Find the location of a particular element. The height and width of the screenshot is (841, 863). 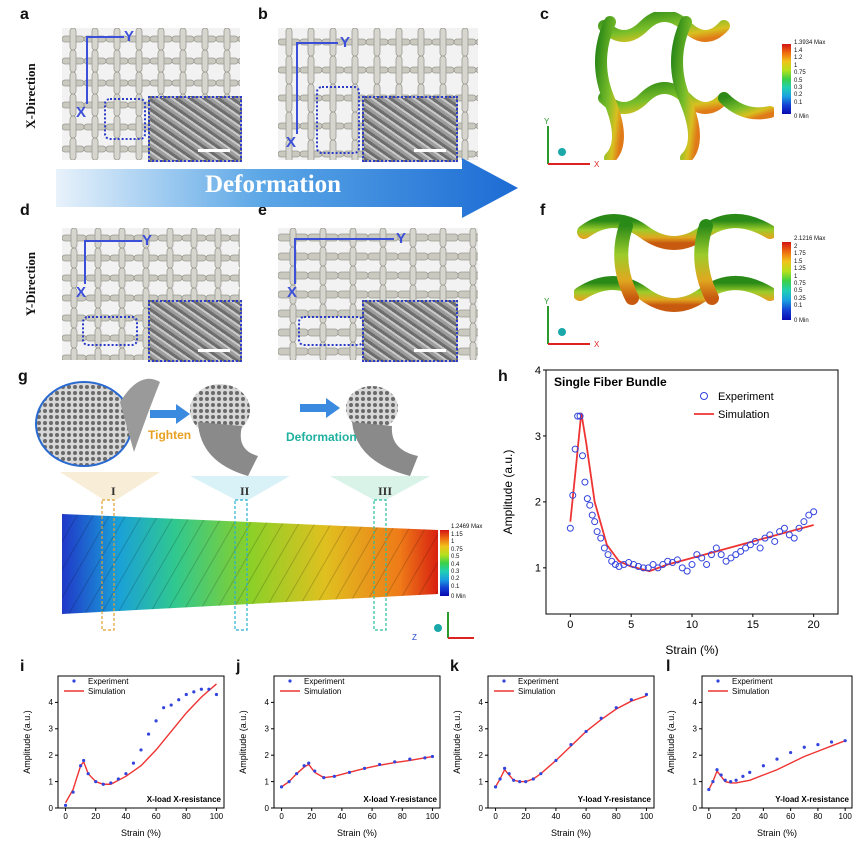

stage-label-3: III is located at coordinates (385, 491).